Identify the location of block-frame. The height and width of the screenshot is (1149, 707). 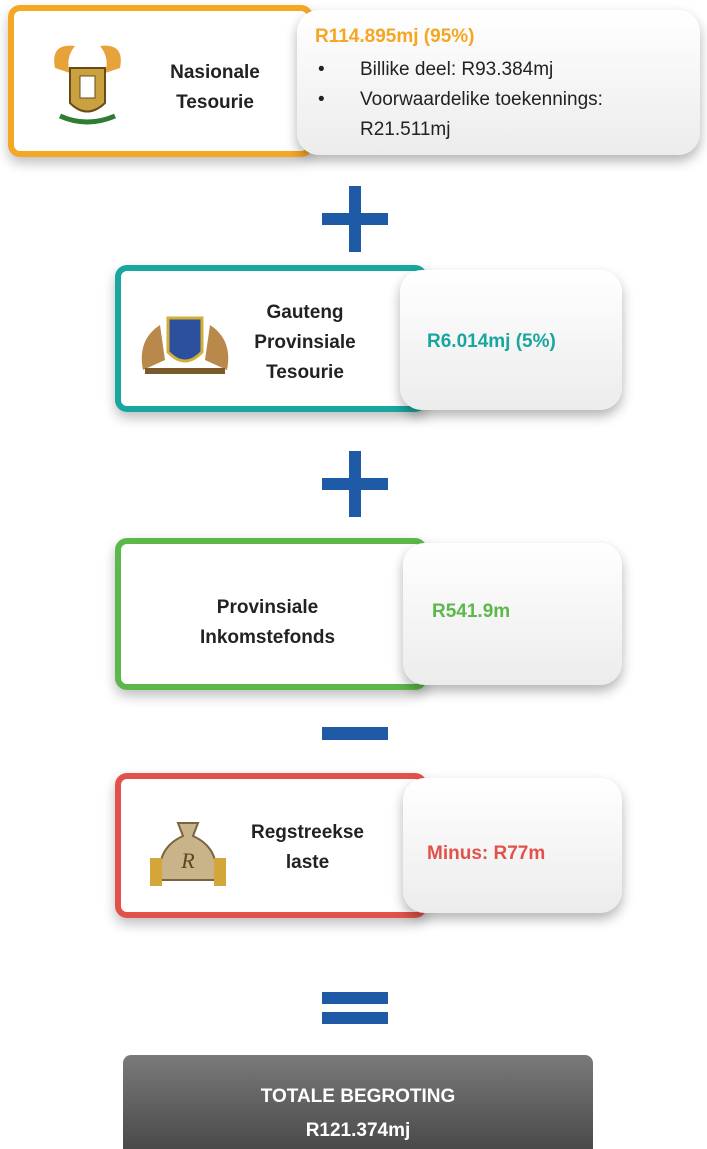
(160, 81).